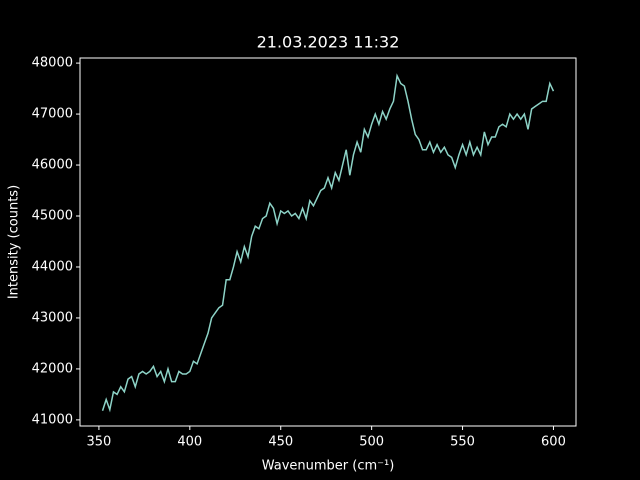 The image size is (640, 480). Describe the element at coordinates (328, 466) in the screenshot. I see `x-axis-label: Wavenumber (cm⁻¹)` at that location.